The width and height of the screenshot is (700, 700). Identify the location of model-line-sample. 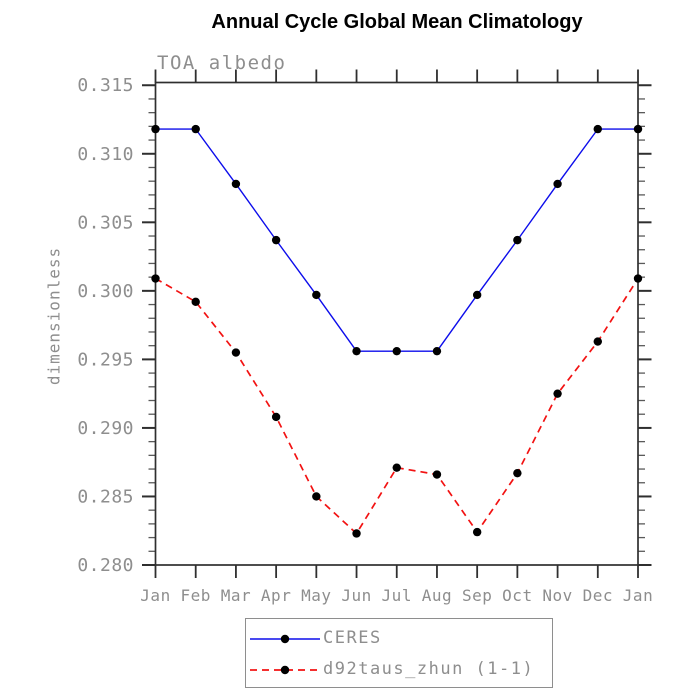
(285, 669).